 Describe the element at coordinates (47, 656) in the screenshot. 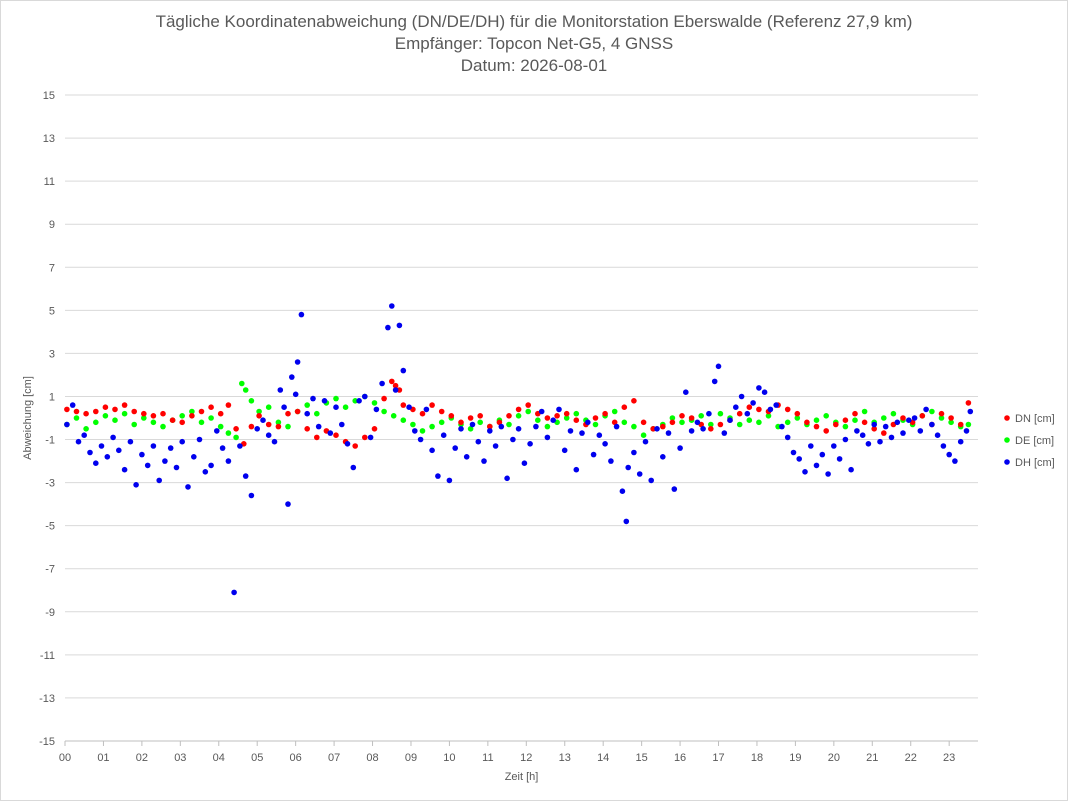

I see `y-tick-label: -11` at that location.